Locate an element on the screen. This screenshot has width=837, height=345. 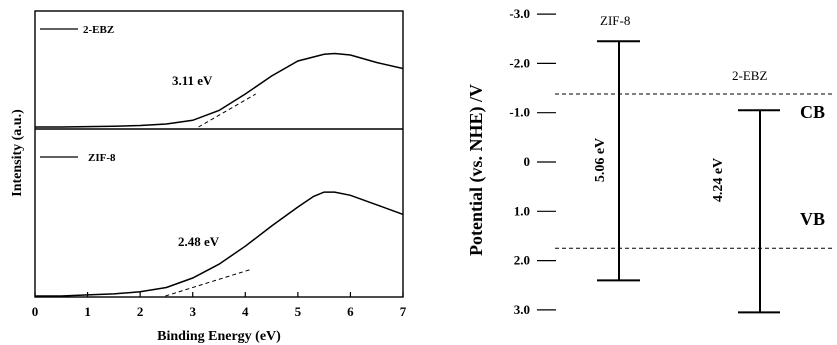
x-tick-label: 3 is located at coordinates (192, 311).